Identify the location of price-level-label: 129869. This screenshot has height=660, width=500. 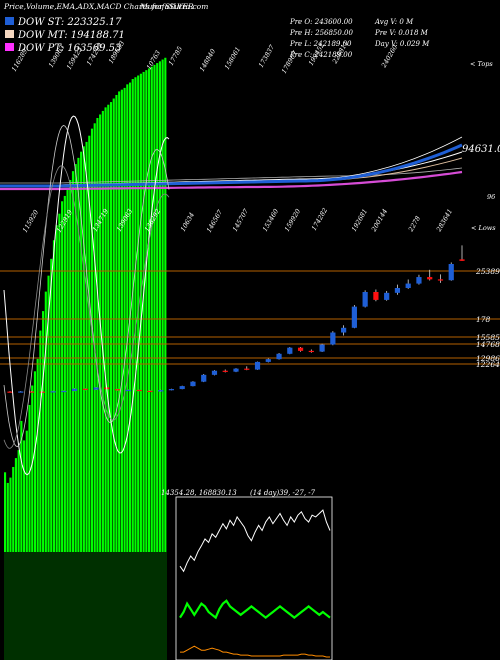
(488, 358).